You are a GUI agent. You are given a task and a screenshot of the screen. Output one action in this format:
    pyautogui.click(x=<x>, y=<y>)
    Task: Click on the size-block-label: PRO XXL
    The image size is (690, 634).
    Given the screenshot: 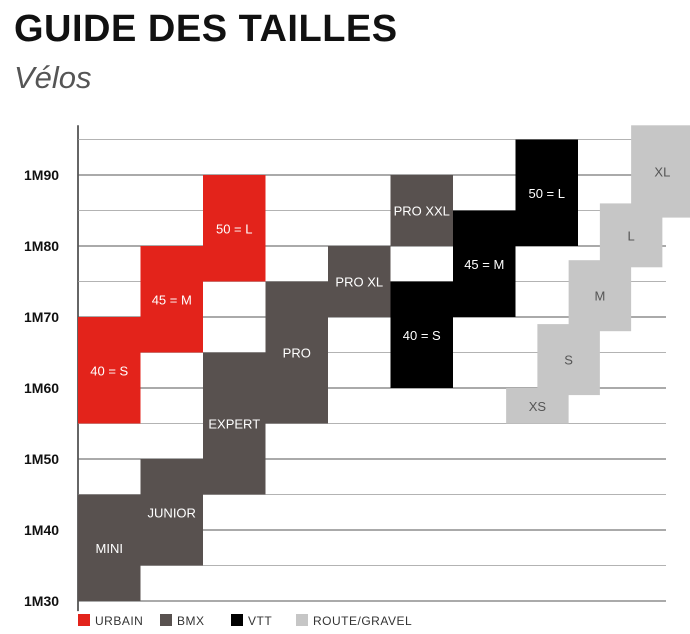 What is the action you would take?
    pyautogui.click(x=422, y=211)
    